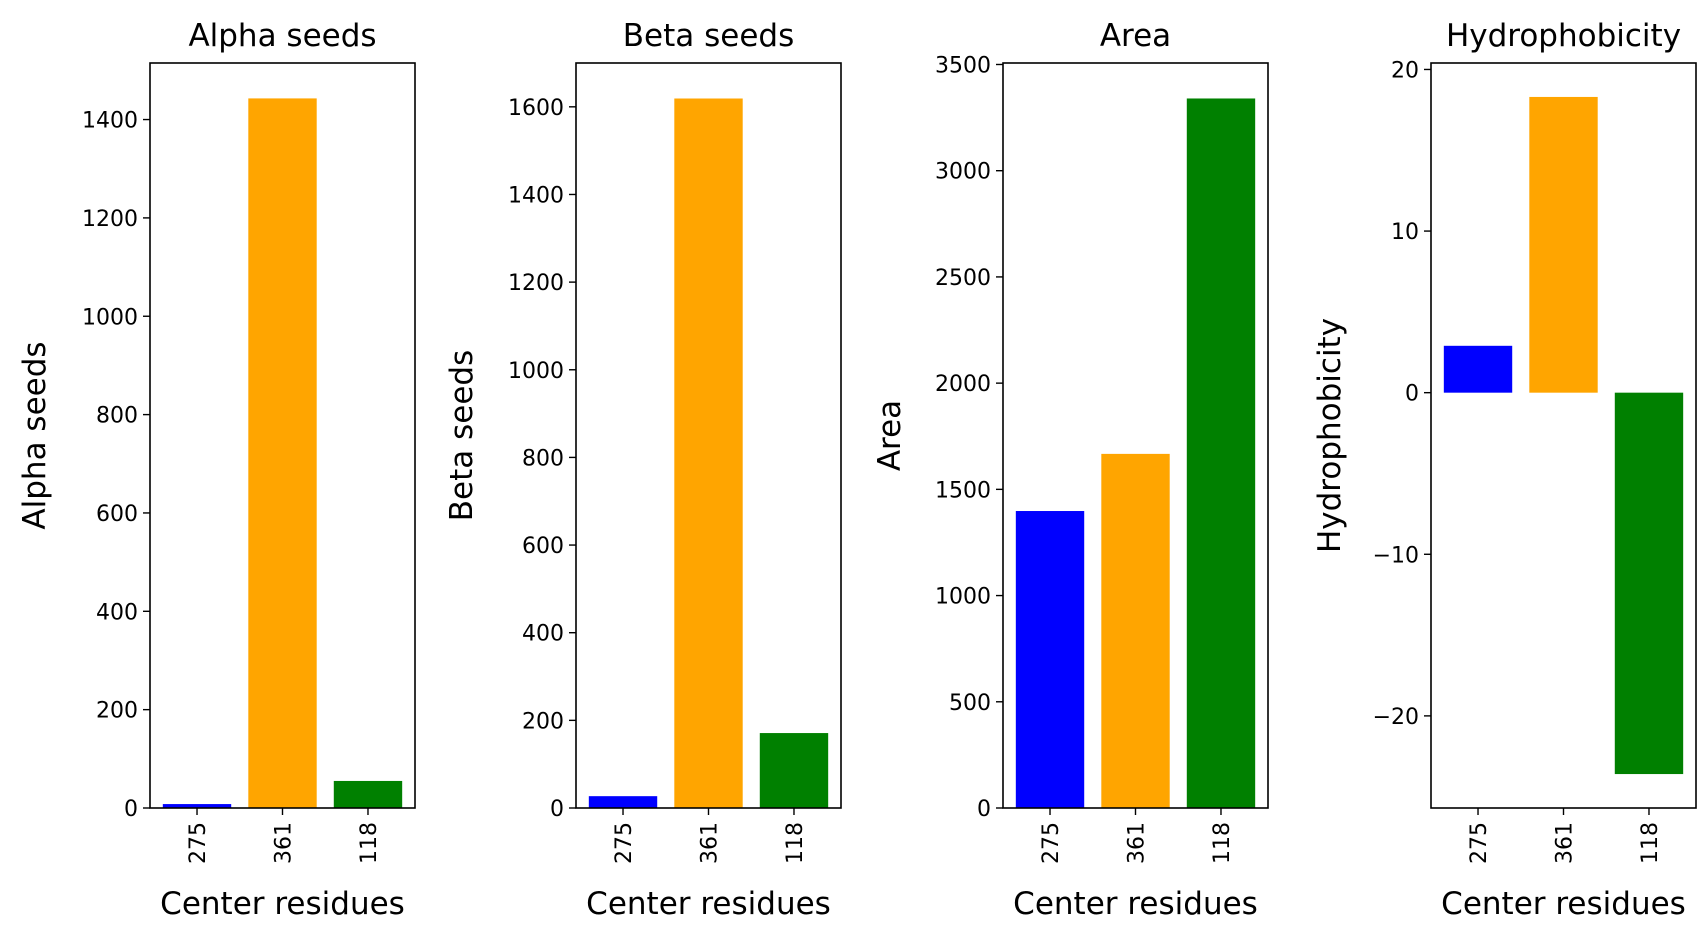 The height and width of the screenshot is (937, 1706). I want to click on y-tick-label: 3000, so click(963, 172).